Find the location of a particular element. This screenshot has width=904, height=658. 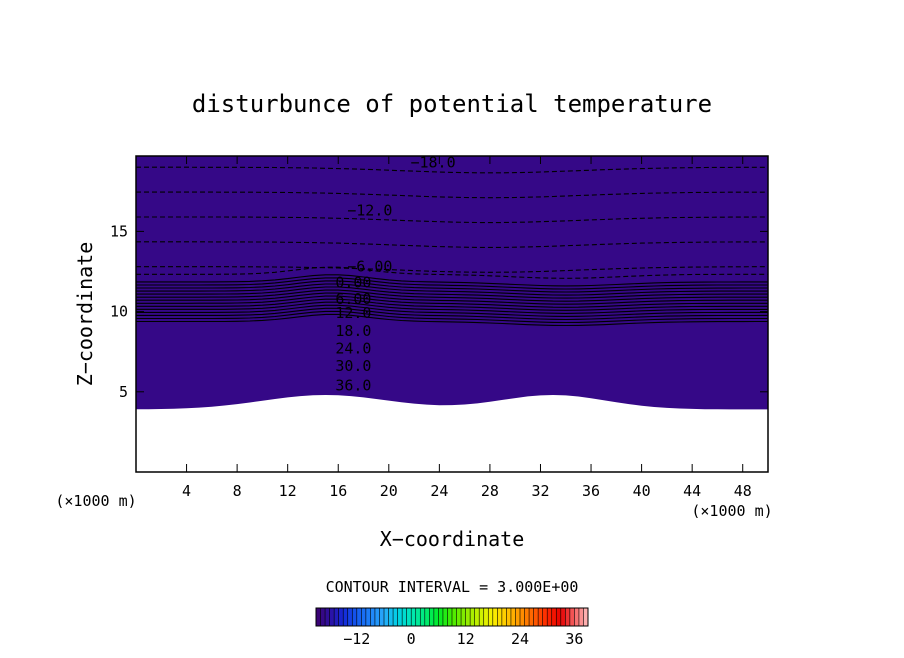

colorbar-tick-labels: −12 0 12 24 36 is located at coordinates (463, 639).